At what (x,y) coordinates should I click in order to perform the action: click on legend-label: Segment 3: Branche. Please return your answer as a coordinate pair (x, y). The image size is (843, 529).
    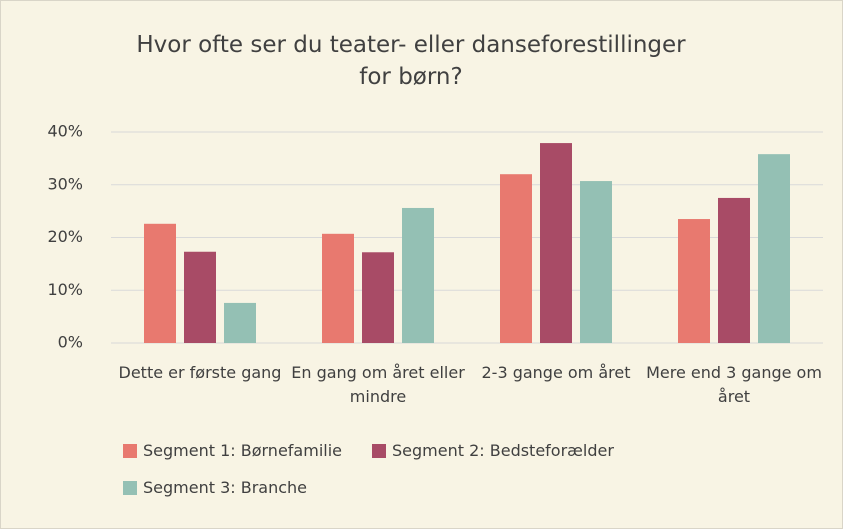
    Looking at the image, I should click on (225, 487).